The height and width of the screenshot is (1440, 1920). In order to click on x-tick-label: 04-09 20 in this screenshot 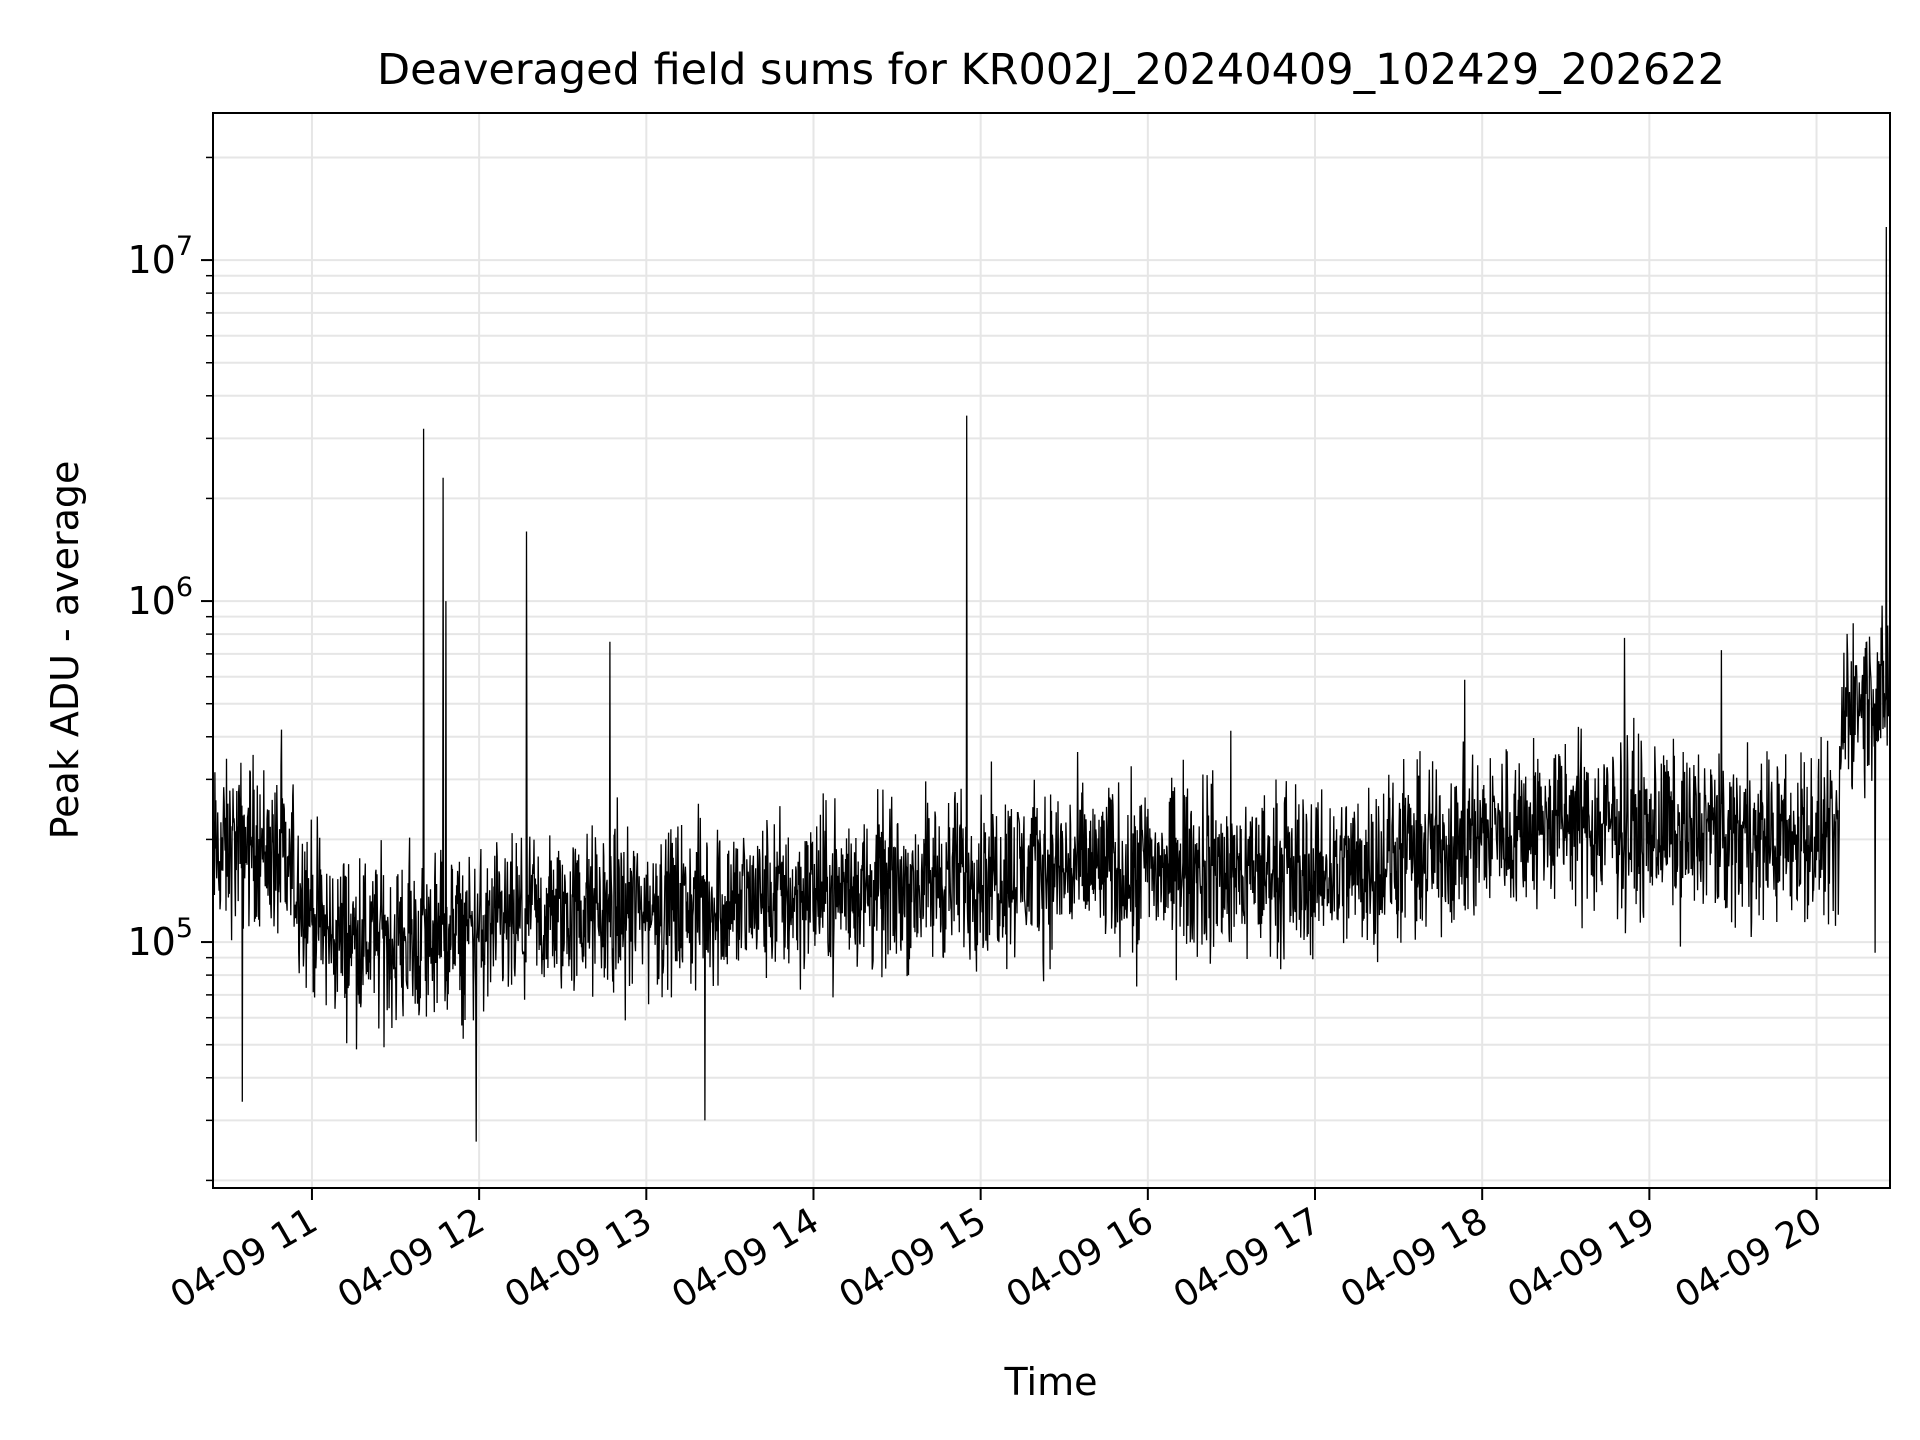, I will do `click(1748, 1258)`.